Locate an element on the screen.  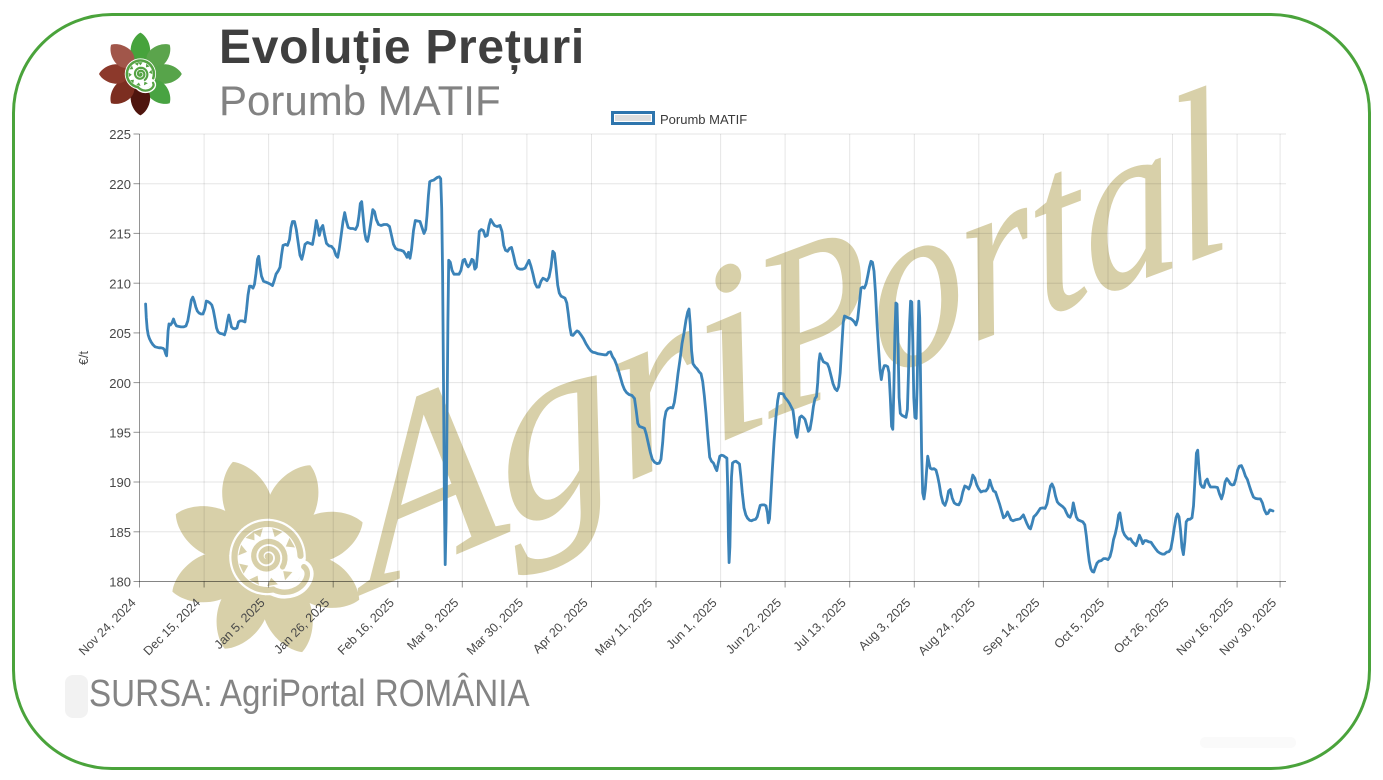
svg-text: Aug 3, 2025 is located at coordinates (885, 625).